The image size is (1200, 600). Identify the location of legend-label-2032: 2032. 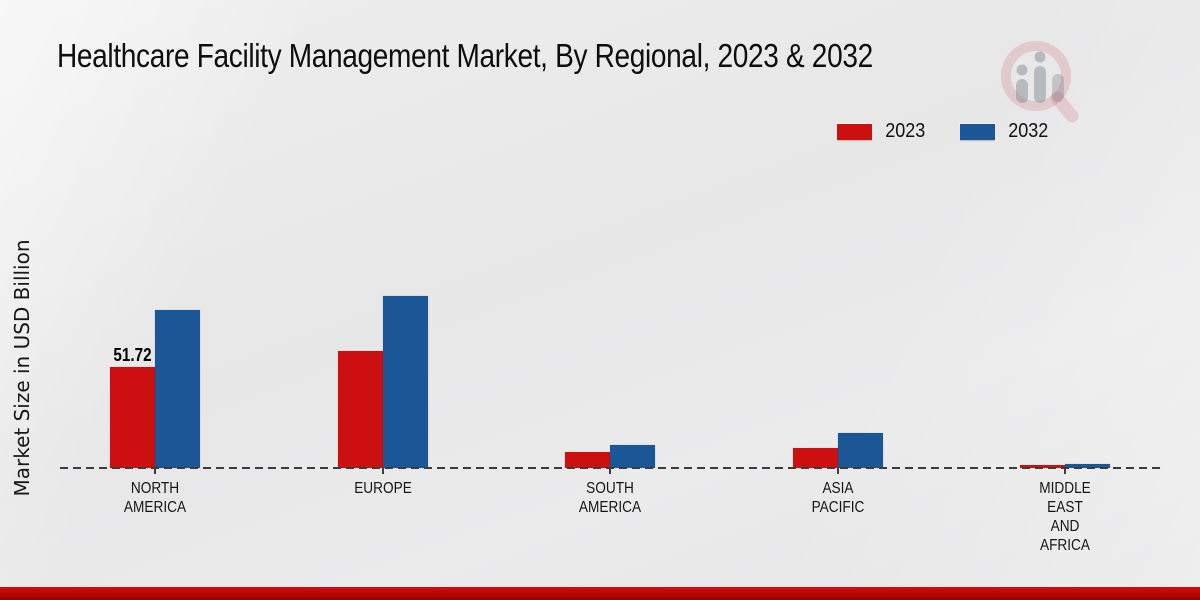
(1027, 131).